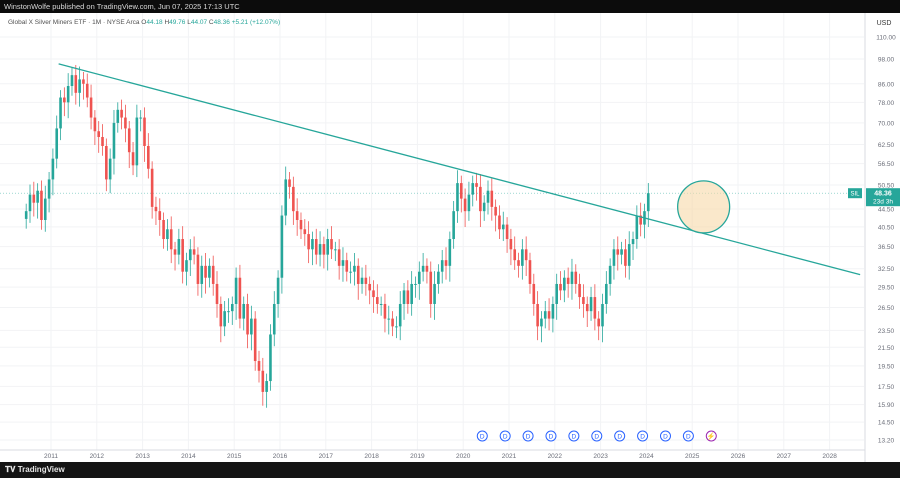 Image resolution: width=900 pixels, height=478 pixels. I want to click on breakout-highlight-circle, so click(704, 207).